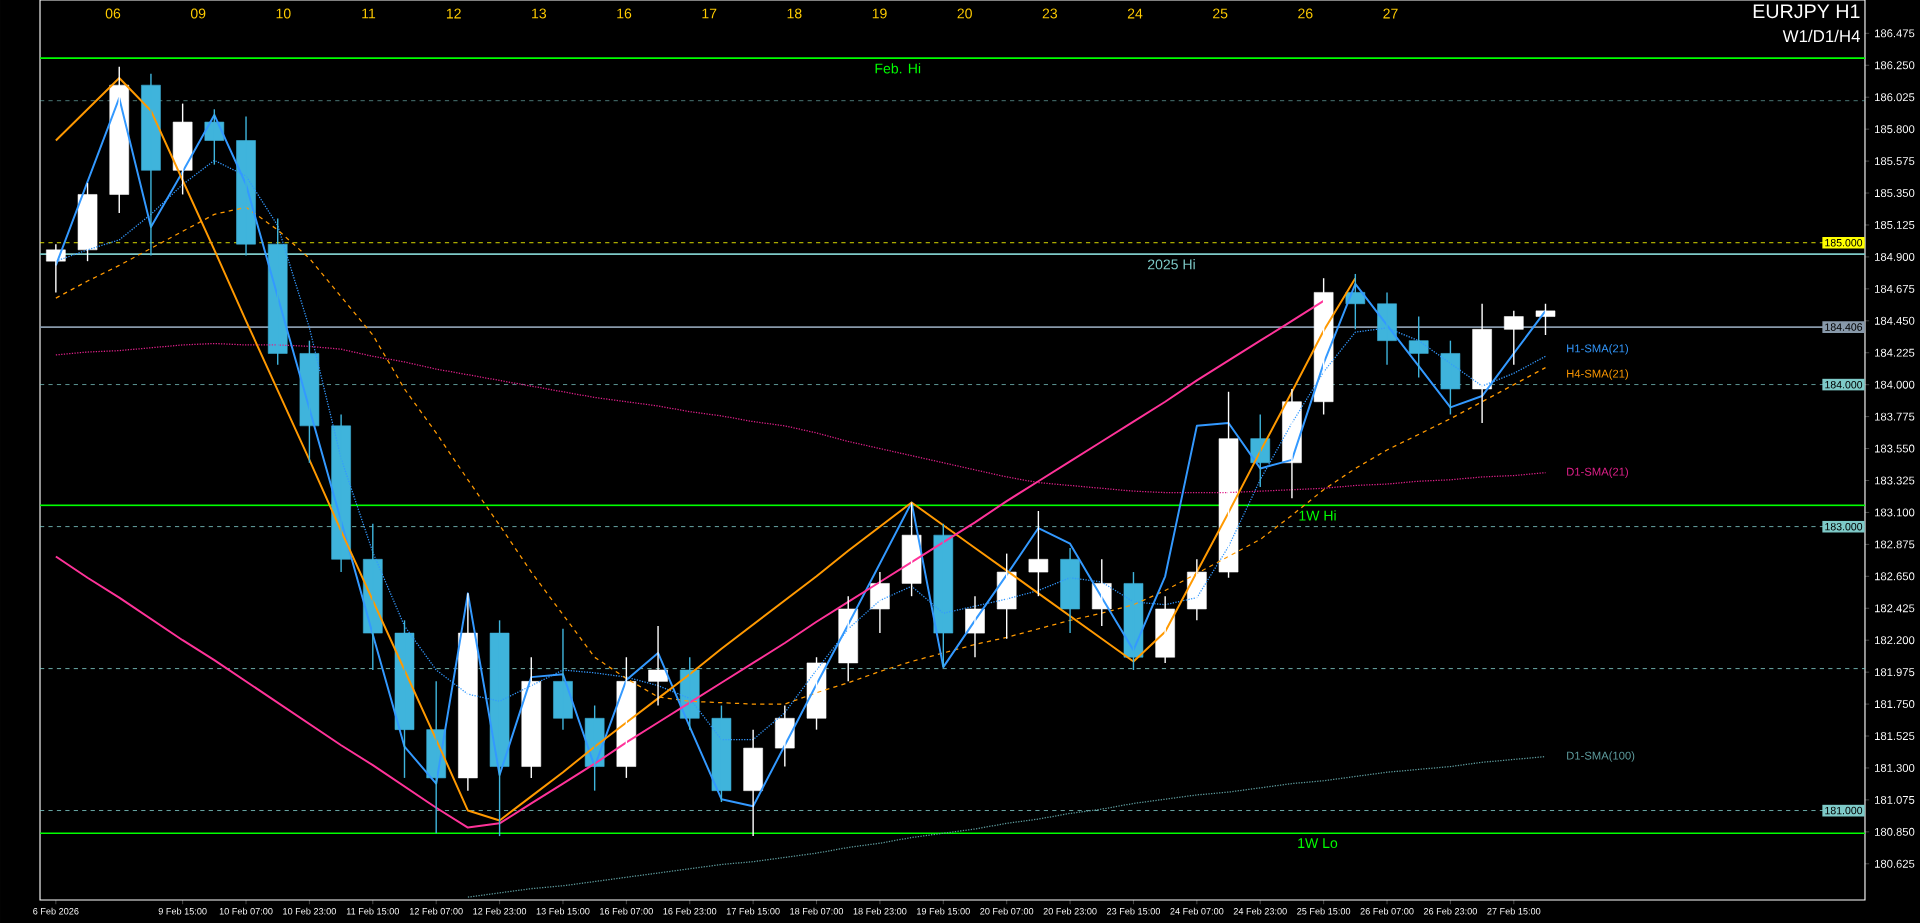 The width and height of the screenshot is (1920, 923). What do you see at coordinates (1806, 11) in the screenshot?
I see `text: EURJPY H1` at bounding box center [1806, 11].